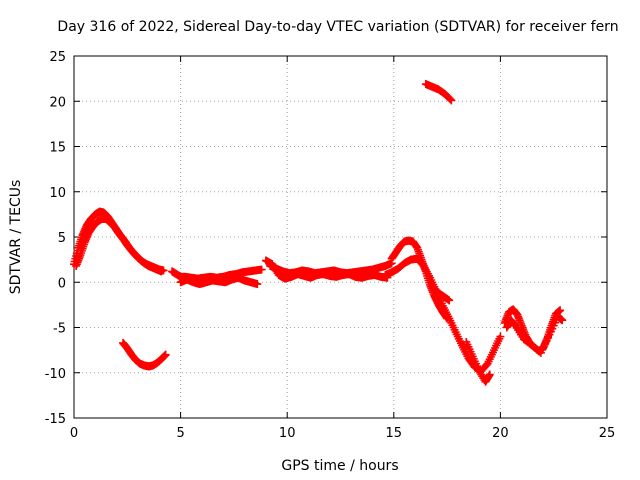 The height and width of the screenshot is (480, 640). I want to click on y-axis-label: SDTVAR / TECUs, so click(16, 237).